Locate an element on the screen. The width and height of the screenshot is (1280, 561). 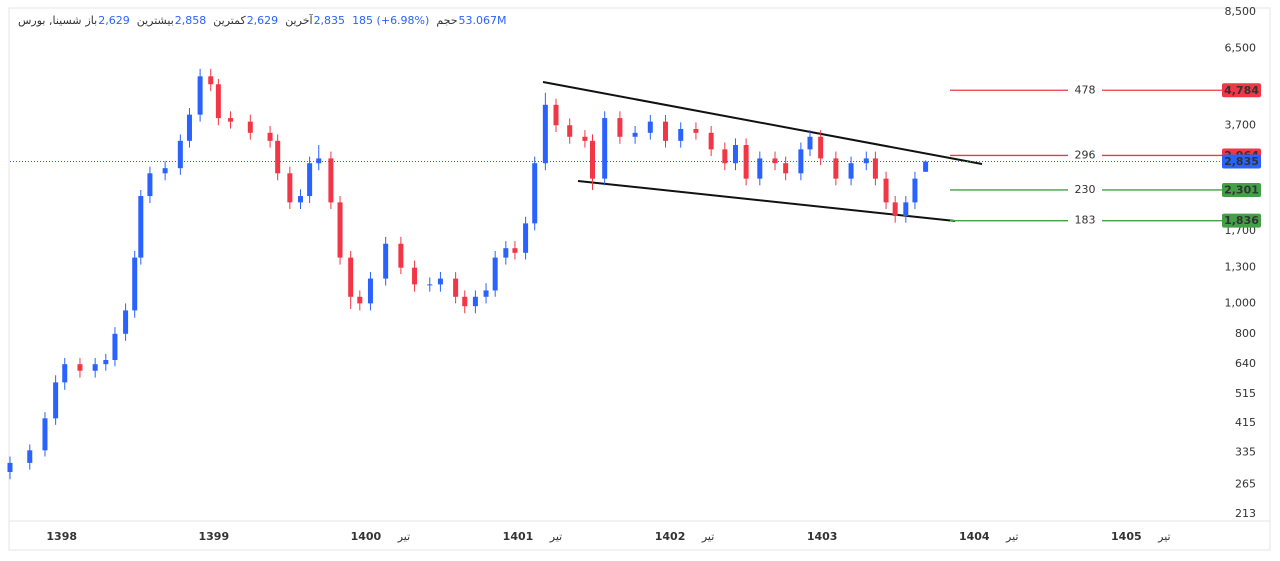
x-tick-label: 1398 is located at coordinates (61, 536).